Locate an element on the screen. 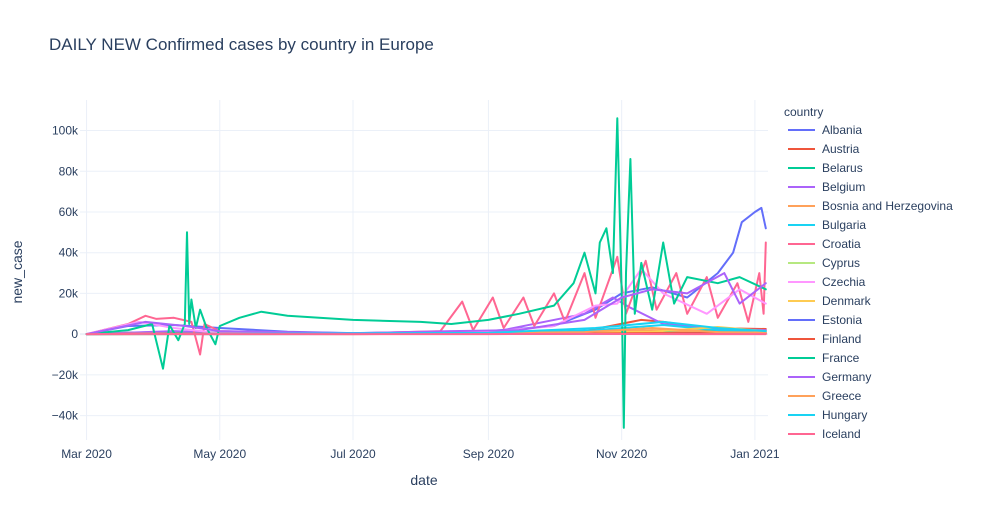  legend-label: Belarus is located at coordinates (842, 168).